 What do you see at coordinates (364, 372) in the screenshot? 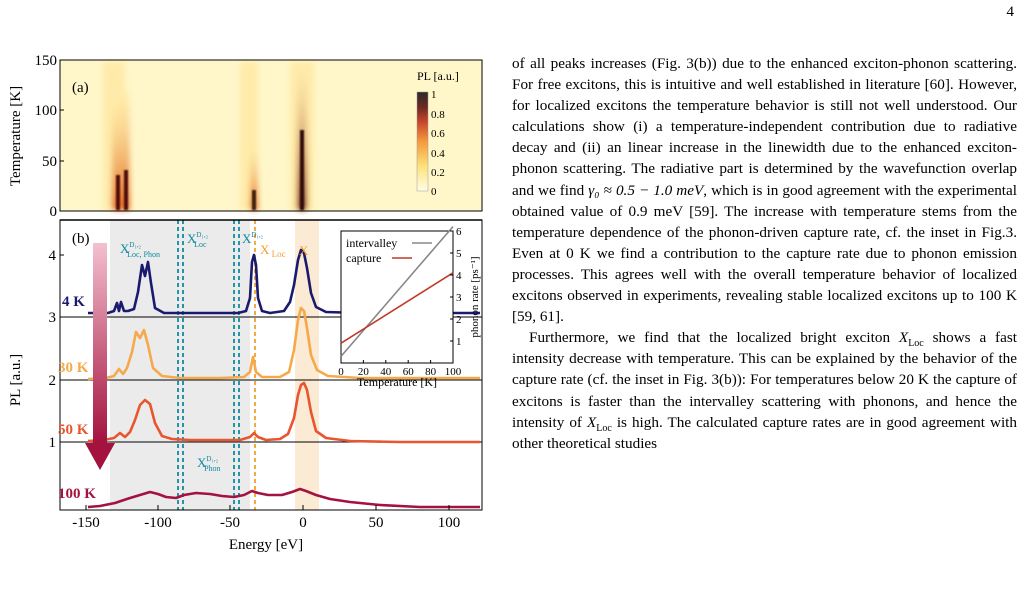
I see `inset-xtick-label: 20` at bounding box center [364, 372].